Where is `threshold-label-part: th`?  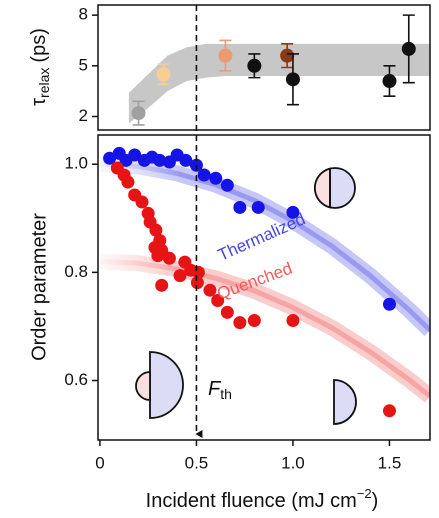 threshold-label-part: th is located at coordinates (226, 394).